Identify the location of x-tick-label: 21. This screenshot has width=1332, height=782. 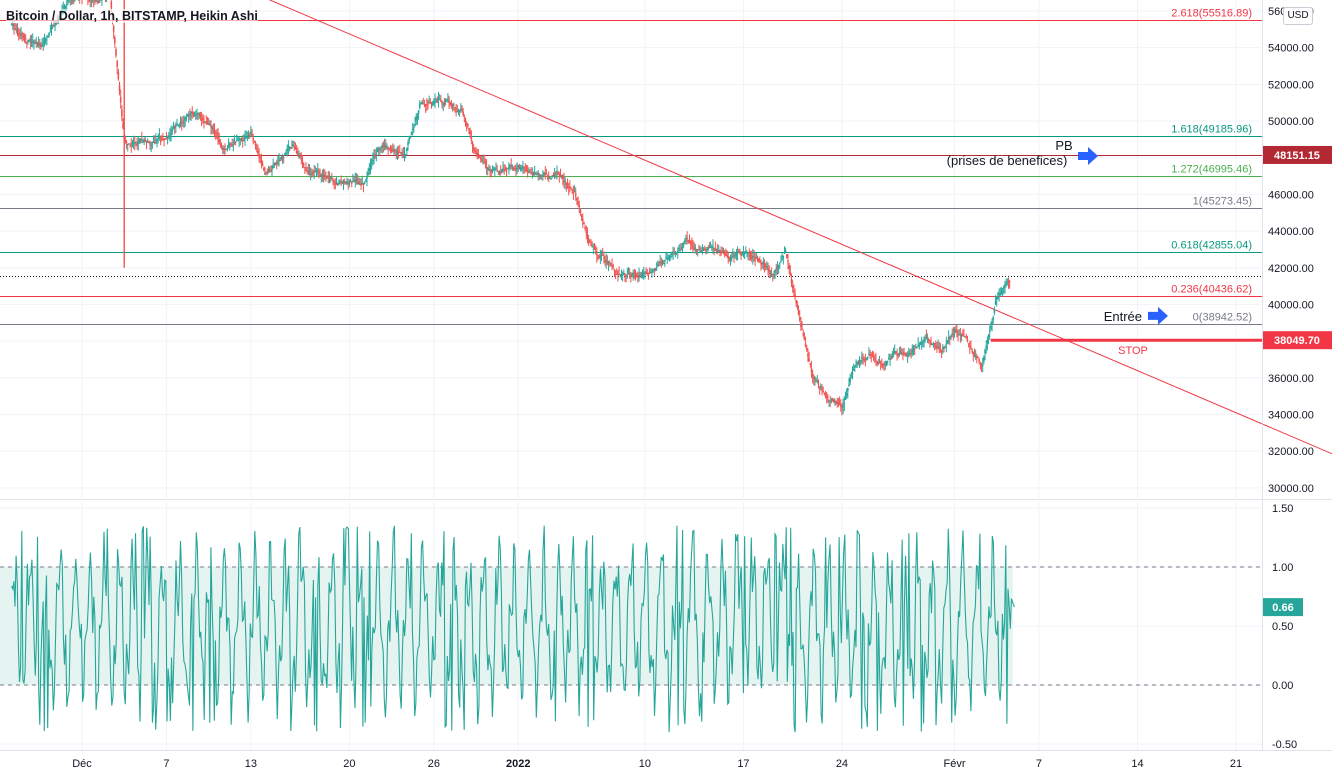
(1236, 764).